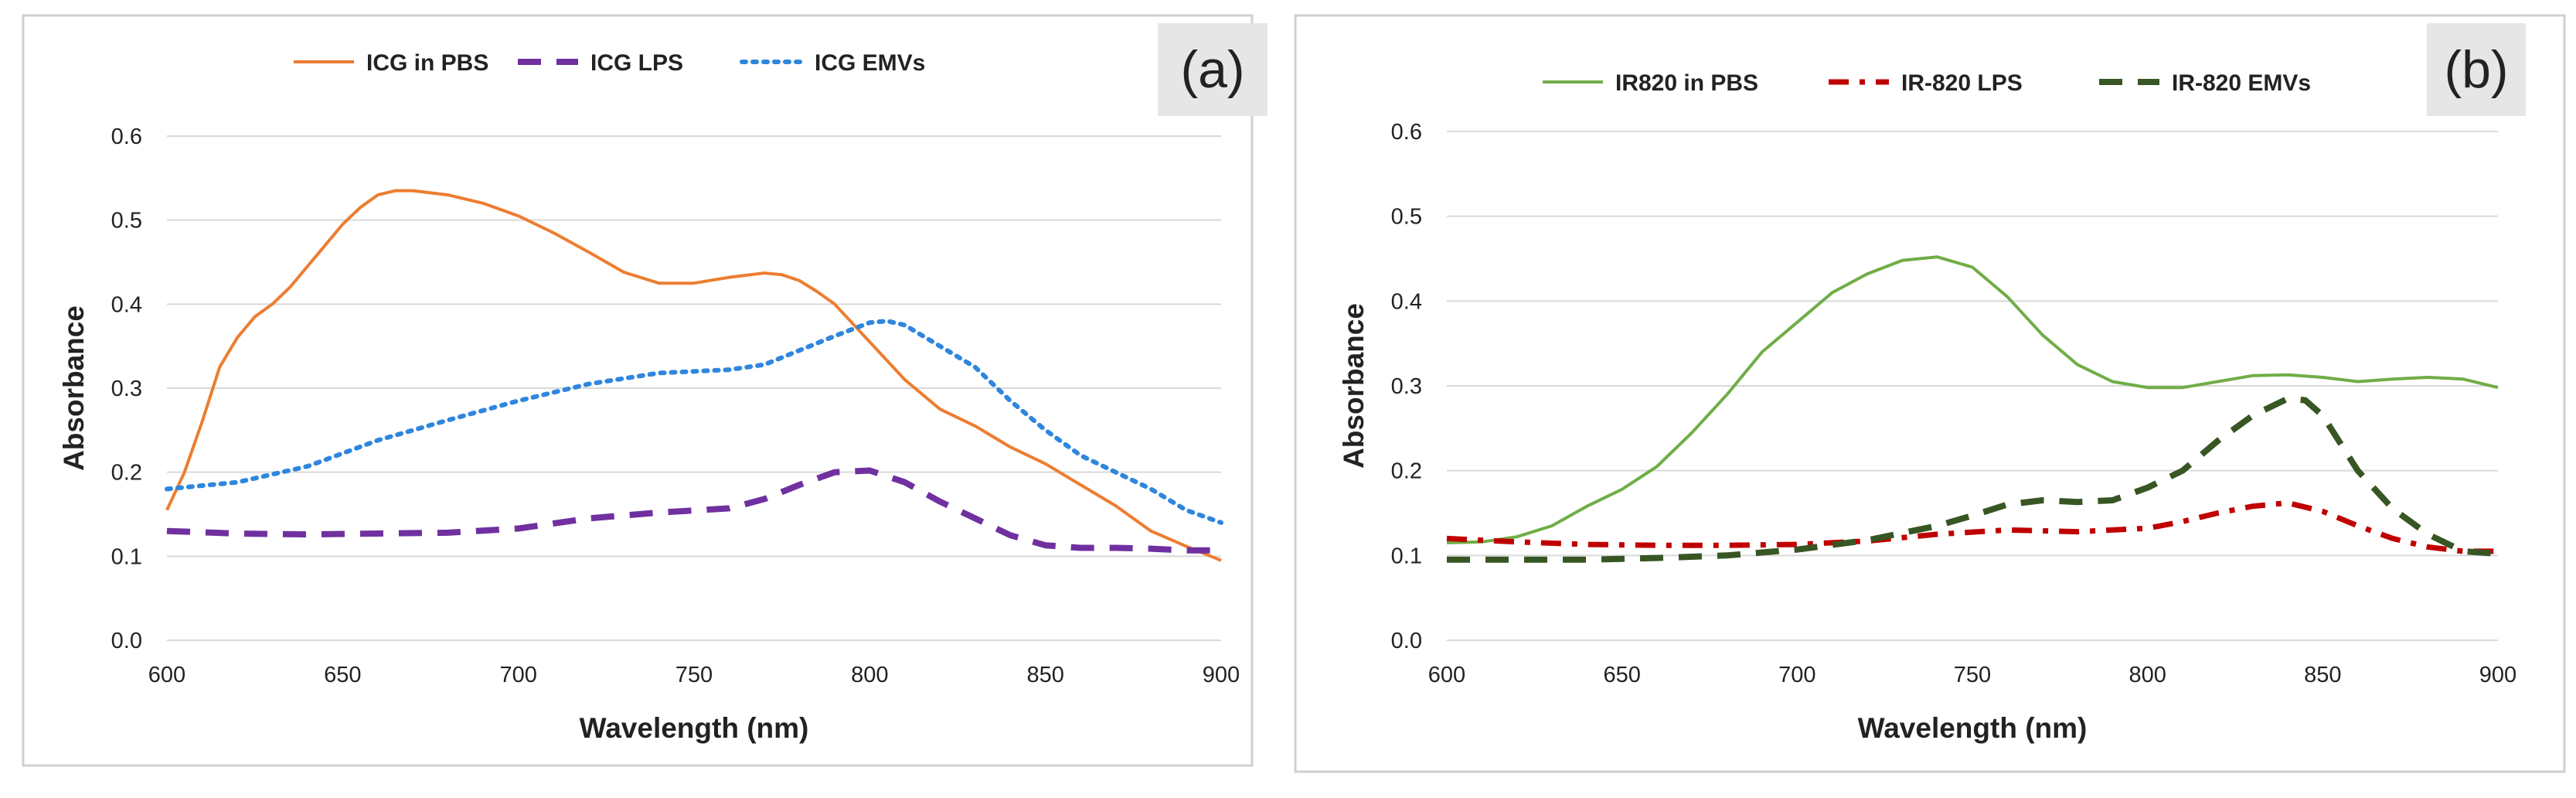 The height and width of the screenshot is (798, 2576). What do you see at coordinates (870, 63) in the screenshot?
I see `legend-label-3: ICG EMVs` at bounding box center [870, 63].